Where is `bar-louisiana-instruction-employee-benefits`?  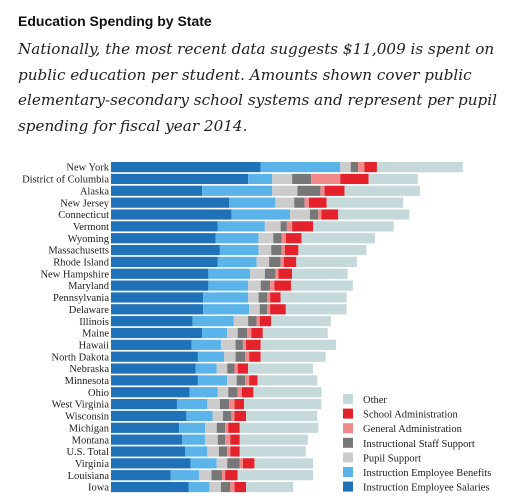
bar-louisiana-instruction-employee-benefits is located at coordinates (184, 475).